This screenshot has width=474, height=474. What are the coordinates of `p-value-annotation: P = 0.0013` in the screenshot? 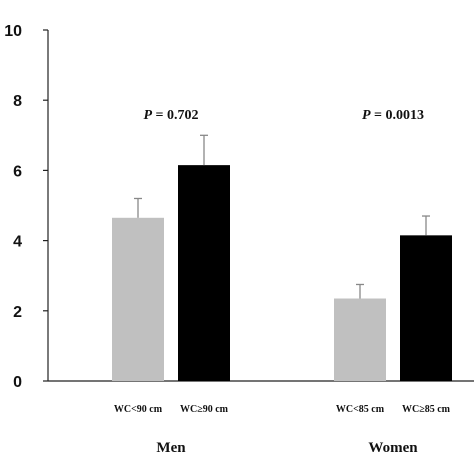 It's located at (393, 115).